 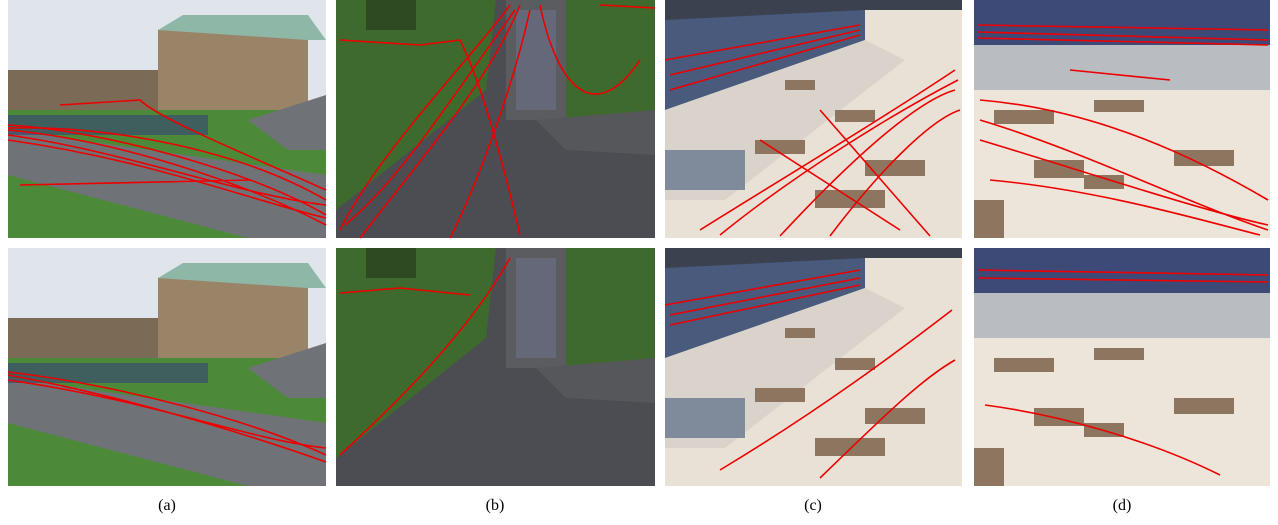 I want to click on caption: (b), so click(x=495, y=505).